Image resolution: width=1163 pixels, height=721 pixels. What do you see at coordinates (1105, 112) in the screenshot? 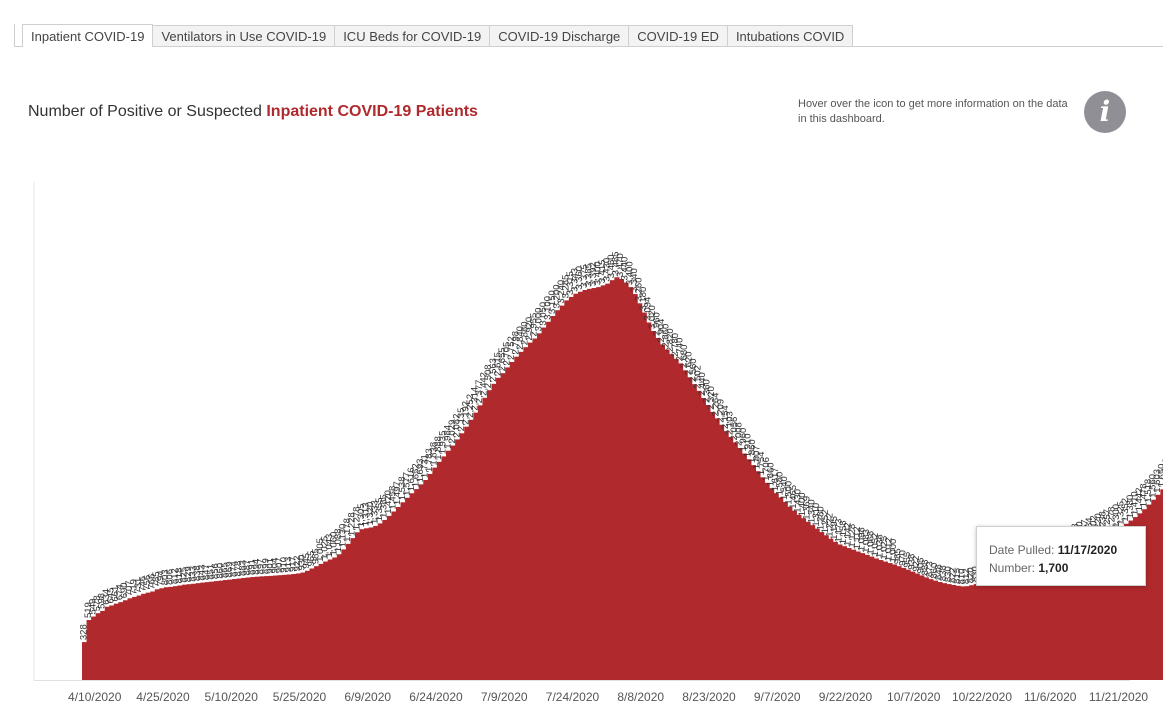
I see `info-icon: i` at bounding box center [1105, 112].